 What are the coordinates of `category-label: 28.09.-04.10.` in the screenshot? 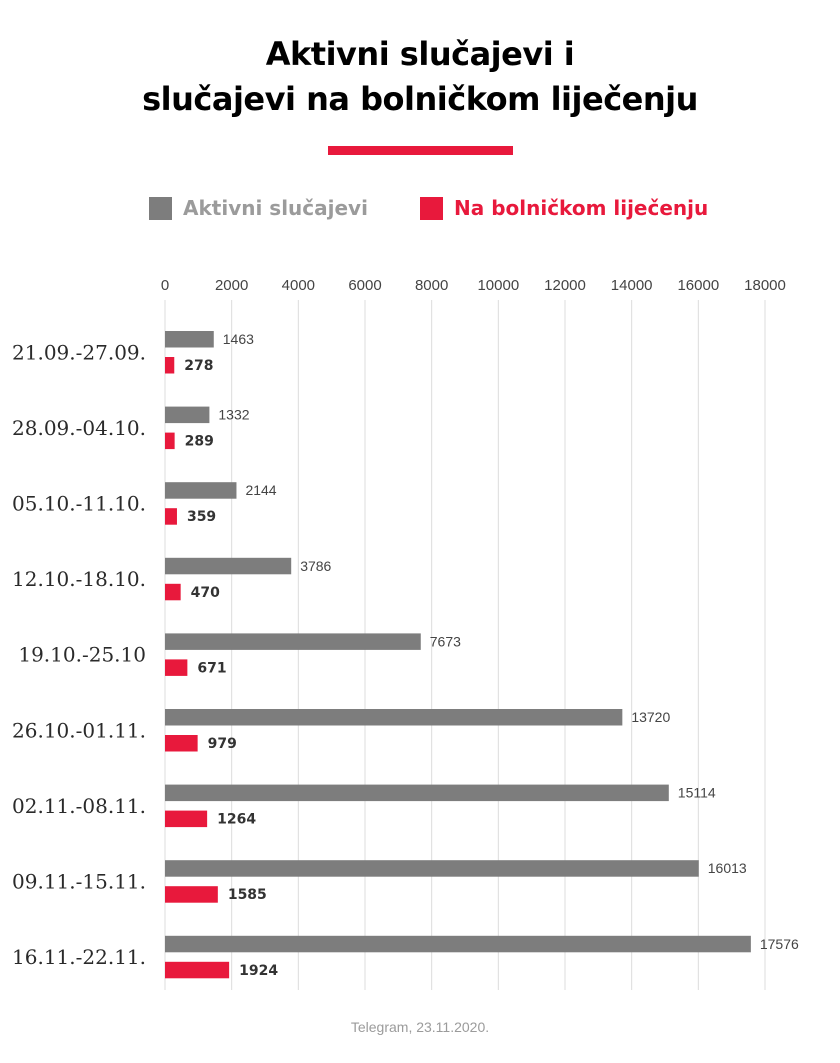 It's located at (79, 428).